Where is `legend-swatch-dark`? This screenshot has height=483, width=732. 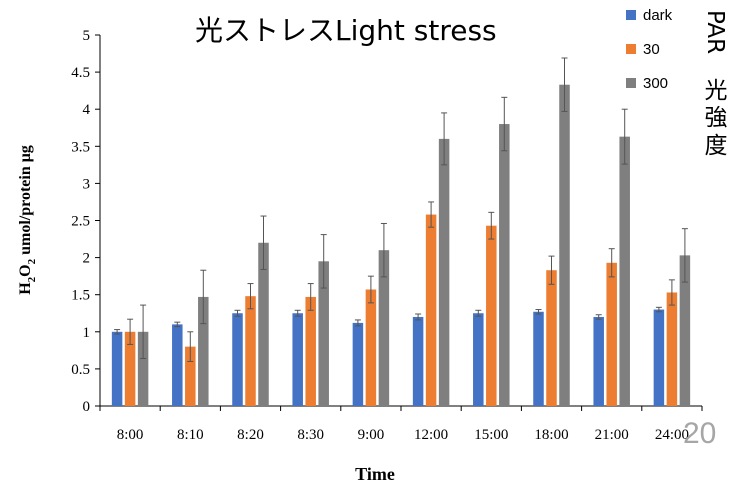 legend-swatch-dark is located at coordinates (631, 15).